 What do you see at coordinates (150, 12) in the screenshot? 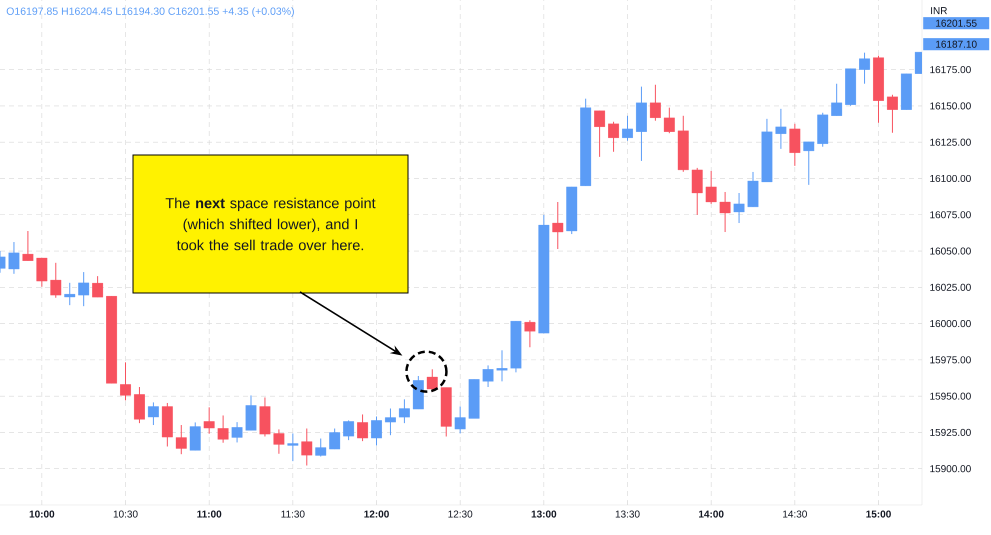
I see `text: O16197.85 H16204.45 L16194.30 C16201.55 +4.35 (+0.03%)` at bounding box center [150, 12].